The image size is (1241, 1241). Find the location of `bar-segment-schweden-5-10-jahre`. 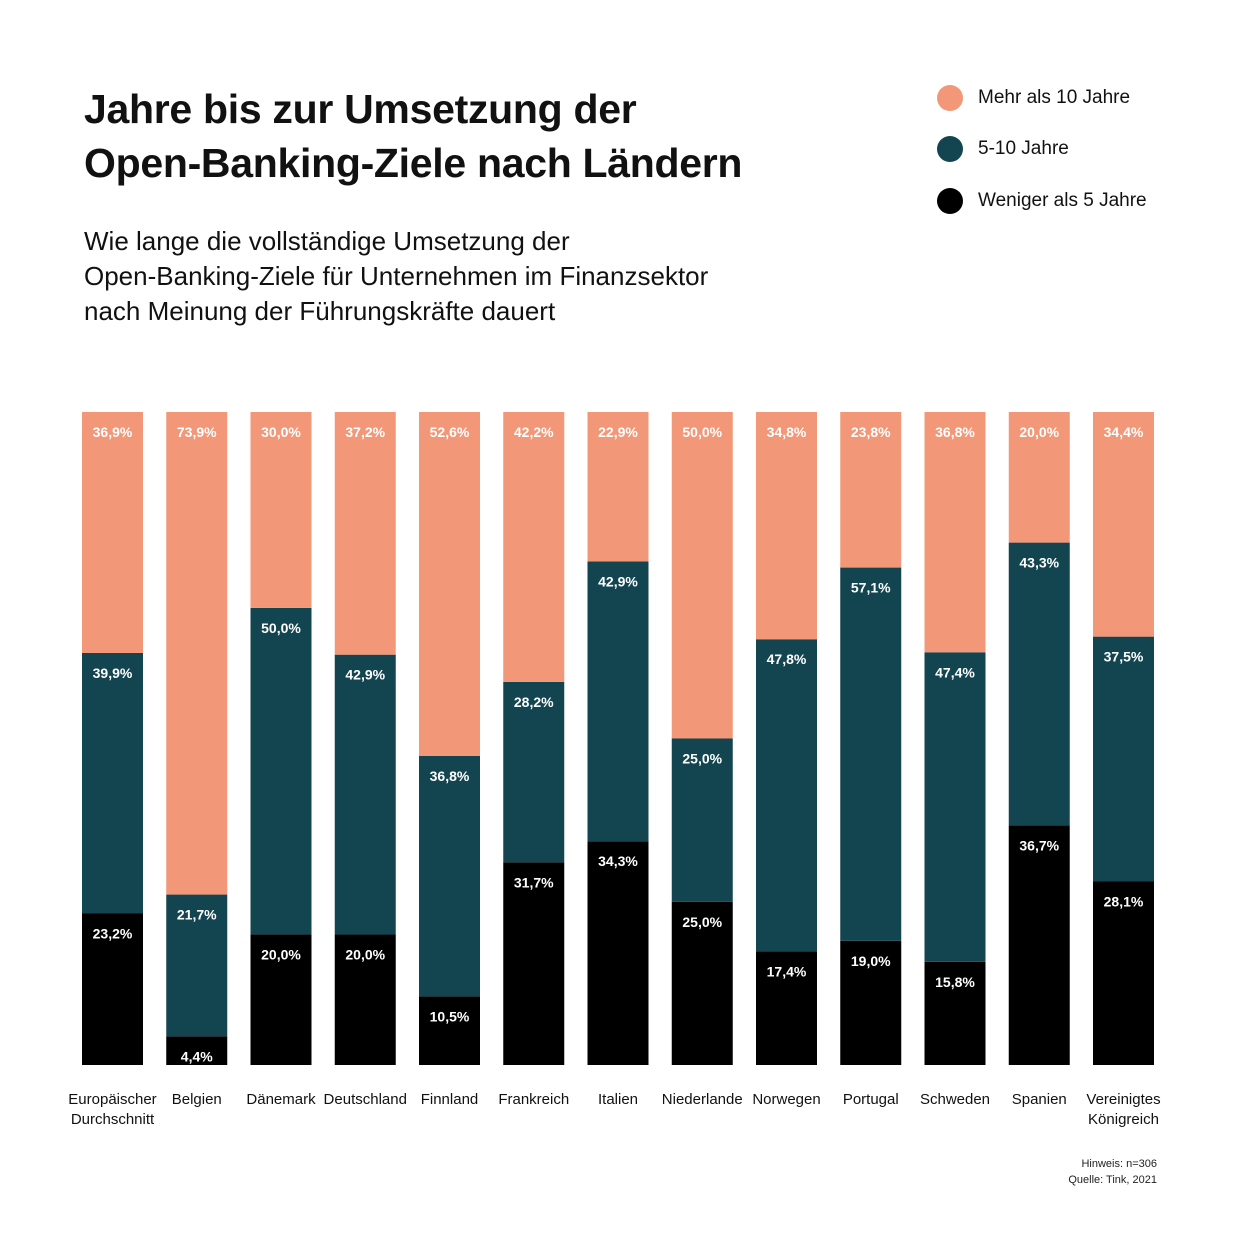

bar-segment-schweden-5-10-jahre is located at coordinates (955, 807).